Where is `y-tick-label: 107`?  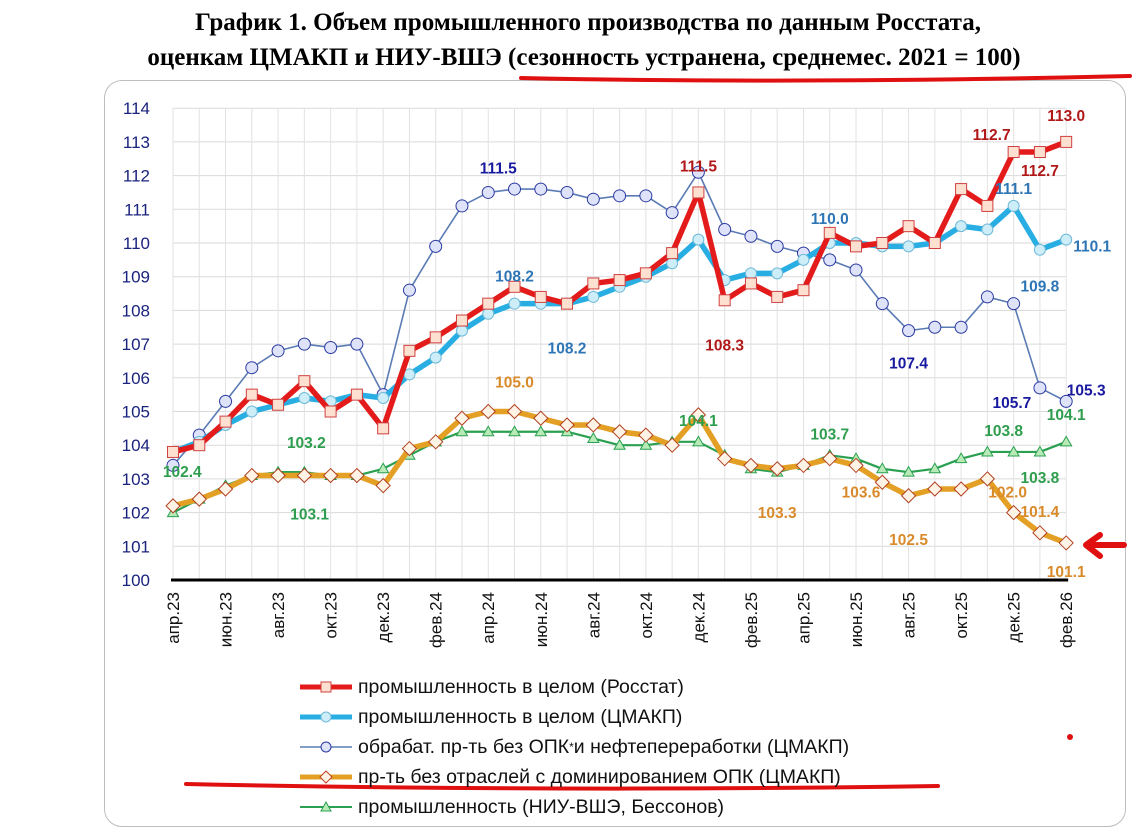
y-tick-label: 107 is located at coordinates (136, 344).